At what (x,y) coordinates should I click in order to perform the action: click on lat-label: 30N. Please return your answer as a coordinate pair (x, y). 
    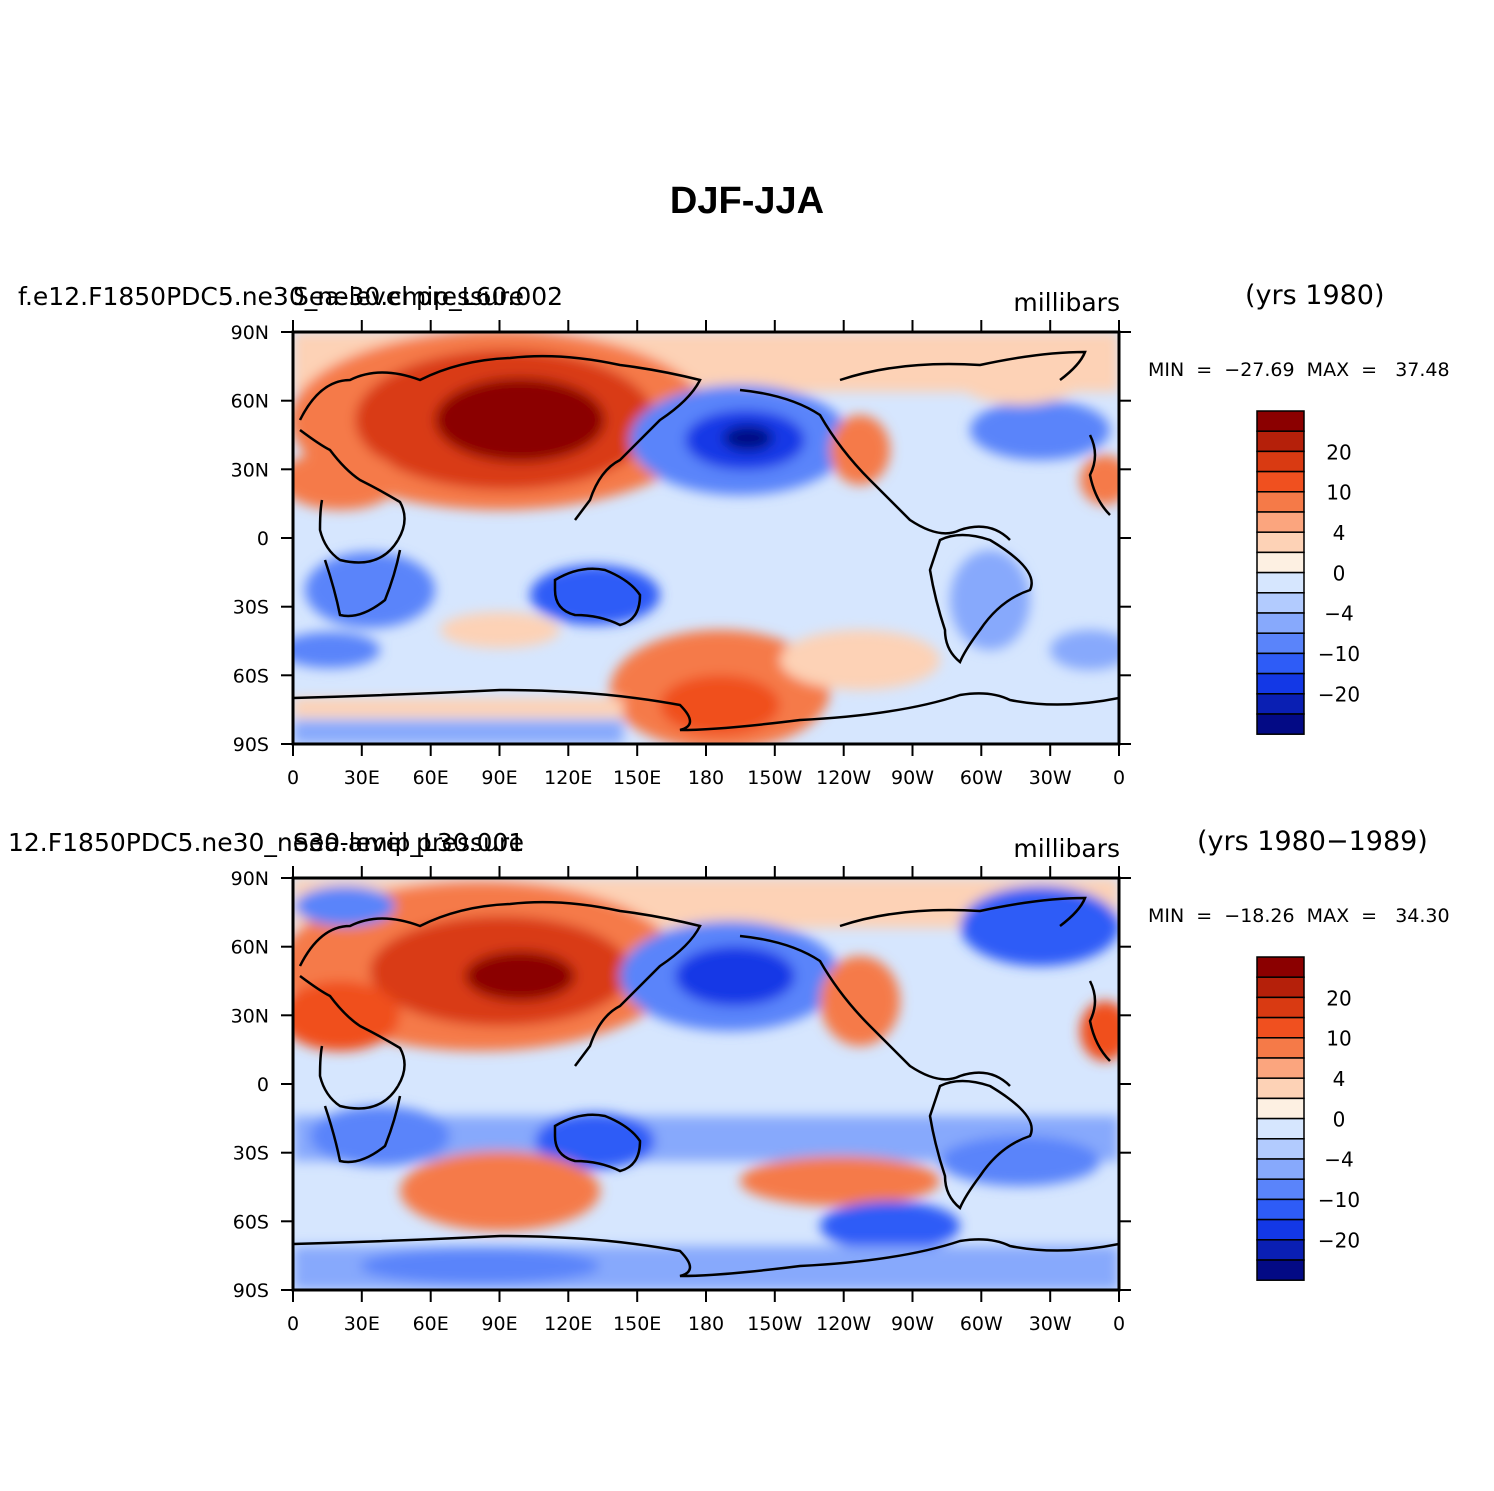
    Looking at the image, I should click on (250, 1016).